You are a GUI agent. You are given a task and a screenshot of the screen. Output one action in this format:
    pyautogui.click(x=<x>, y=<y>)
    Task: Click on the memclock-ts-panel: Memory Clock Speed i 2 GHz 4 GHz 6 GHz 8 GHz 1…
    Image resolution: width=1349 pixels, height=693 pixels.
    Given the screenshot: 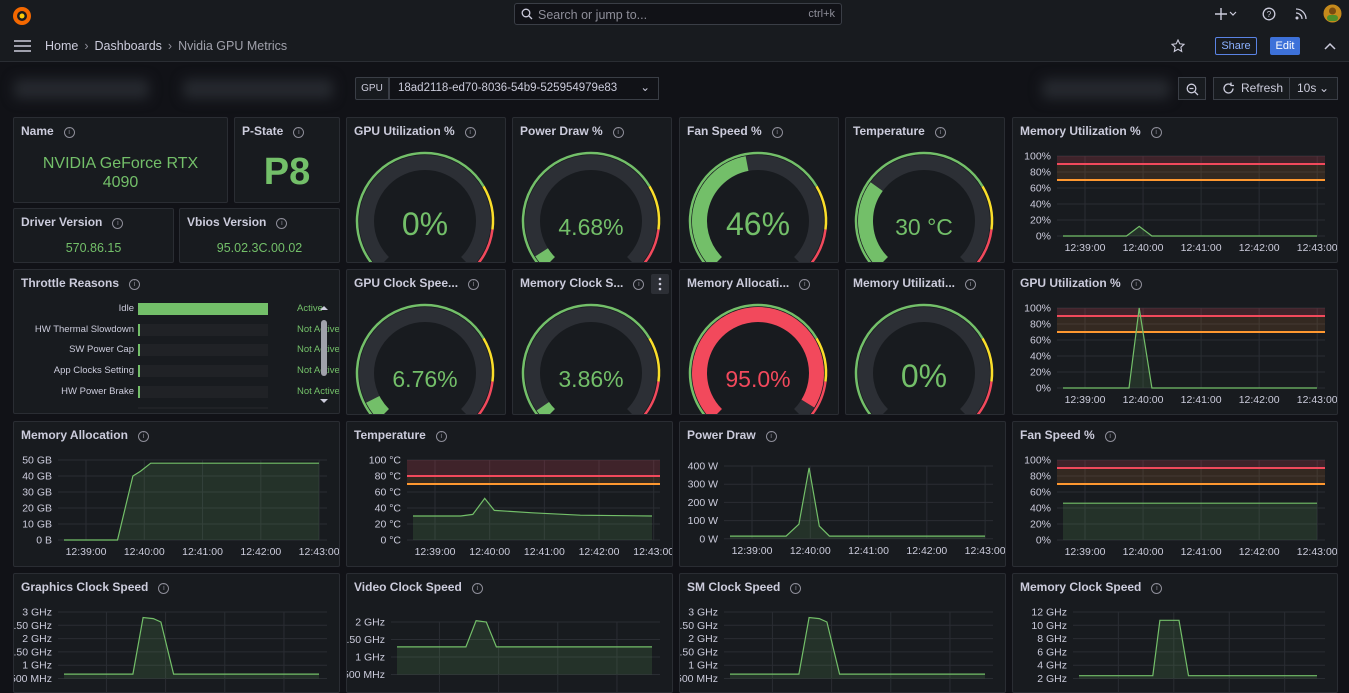 What is the action you would take?
    pyautogui.click(x=1175, y=633)
    